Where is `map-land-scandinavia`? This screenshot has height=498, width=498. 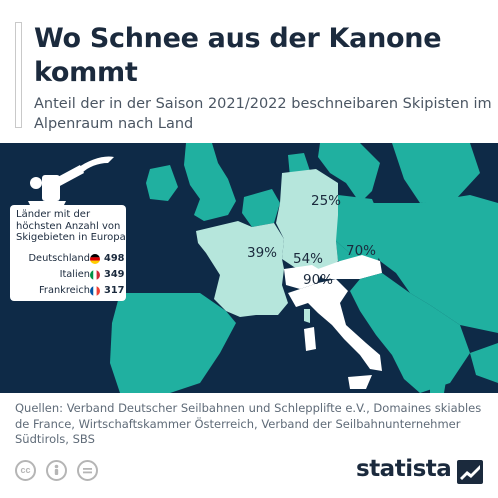 map-land-scandinavia is located at coordinates (349, 173).